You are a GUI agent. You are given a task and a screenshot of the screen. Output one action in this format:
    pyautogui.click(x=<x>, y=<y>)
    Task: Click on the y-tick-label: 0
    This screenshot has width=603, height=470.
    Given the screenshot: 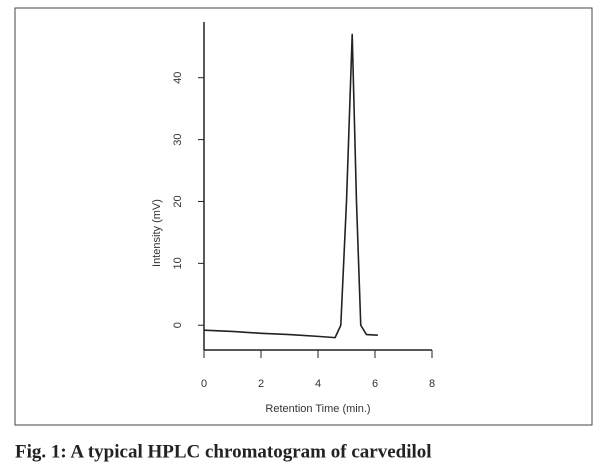 What is the action you would take?
    pyautogui.click(x=178, y=325)
    